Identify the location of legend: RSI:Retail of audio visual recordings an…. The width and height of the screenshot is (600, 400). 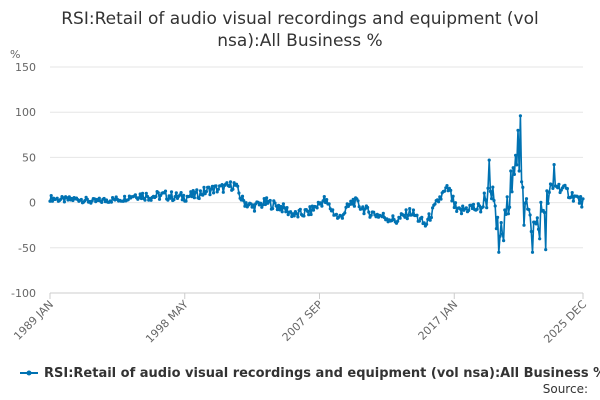
(310, 373).